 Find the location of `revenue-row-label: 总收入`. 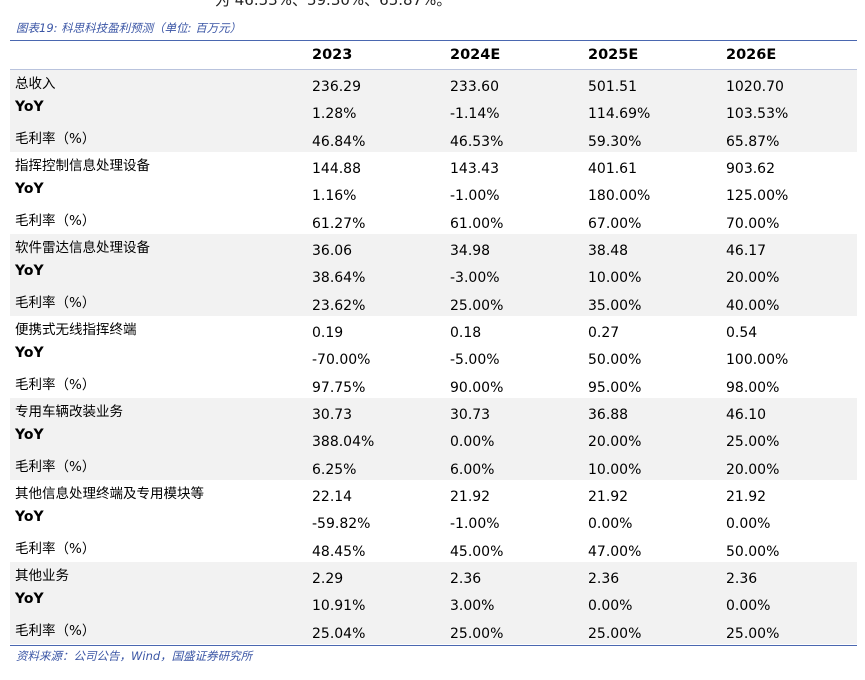

revenue-row-label: 总收入 is located at coordinates (35, 84).